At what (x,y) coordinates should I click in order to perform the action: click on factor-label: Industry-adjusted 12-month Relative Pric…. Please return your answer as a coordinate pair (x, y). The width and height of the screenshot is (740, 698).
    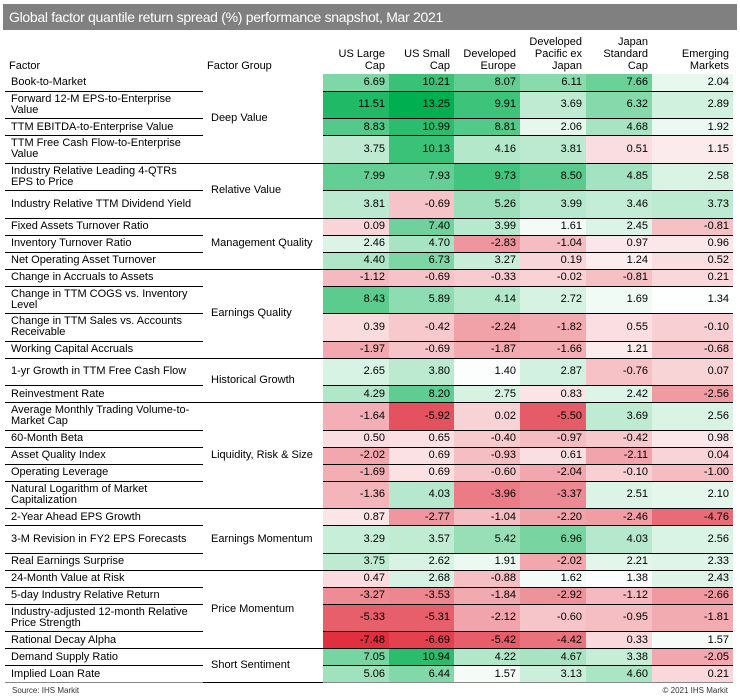
    Looking at the image, I should click on (104, 618).